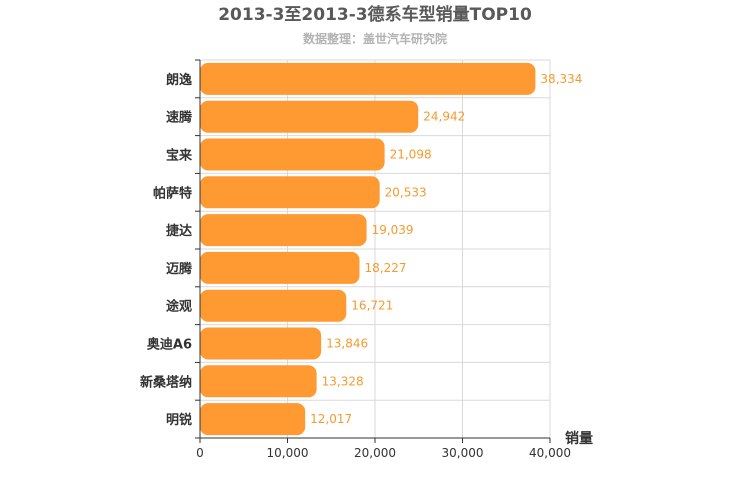  What do you see at coordinates (179, 80) in the screenshot?
I see `category-label: 朗逸` at bounding box center [179, 80].